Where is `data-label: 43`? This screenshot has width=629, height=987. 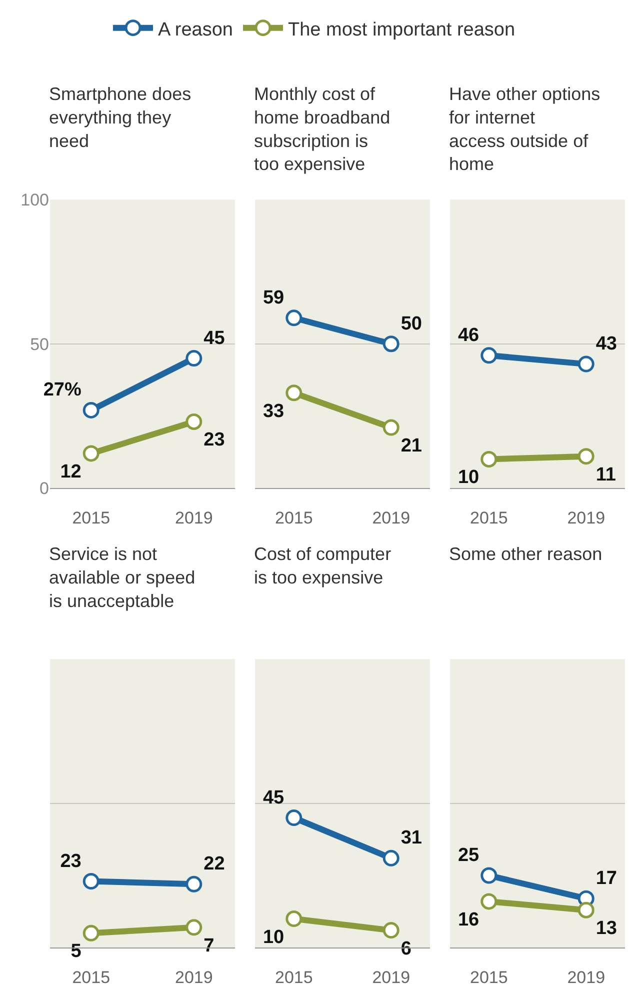 data-label: 43 is located at coordinates (606, 344).